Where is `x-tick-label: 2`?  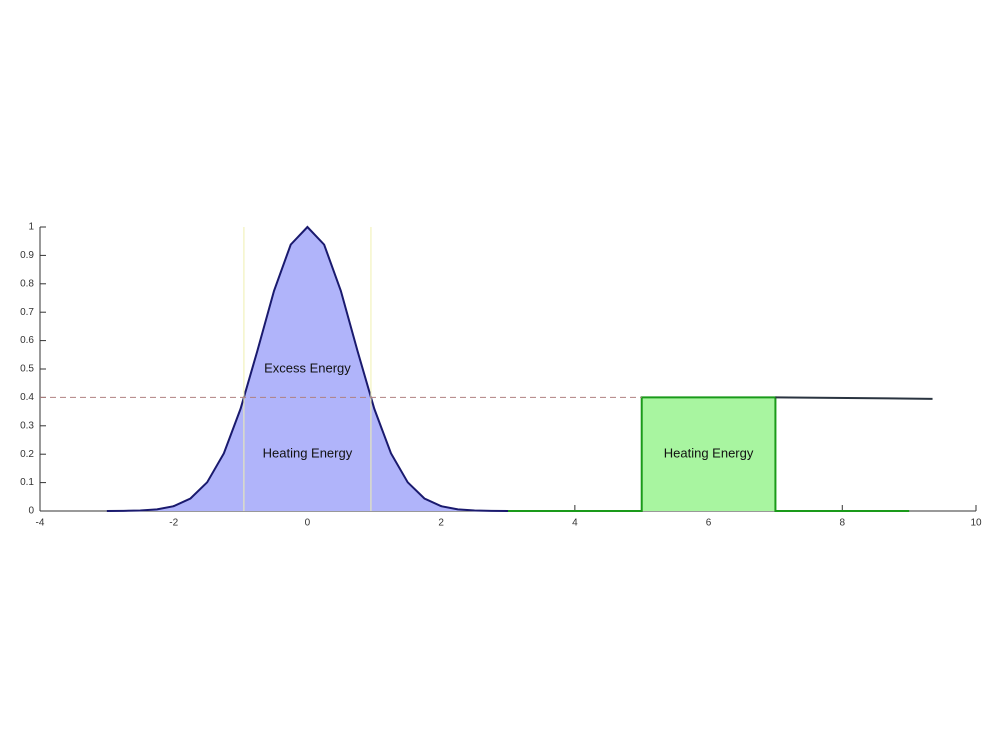 x-tick-label: 2 is located at coordinates (441, 523).